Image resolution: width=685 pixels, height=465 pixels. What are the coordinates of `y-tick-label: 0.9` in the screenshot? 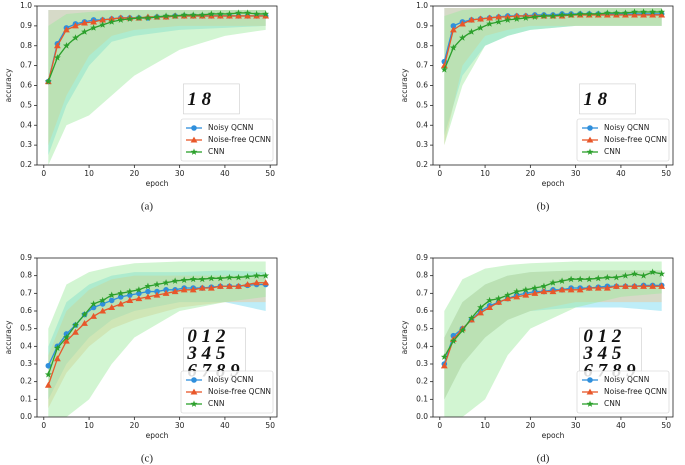 It's located at (26, 25).